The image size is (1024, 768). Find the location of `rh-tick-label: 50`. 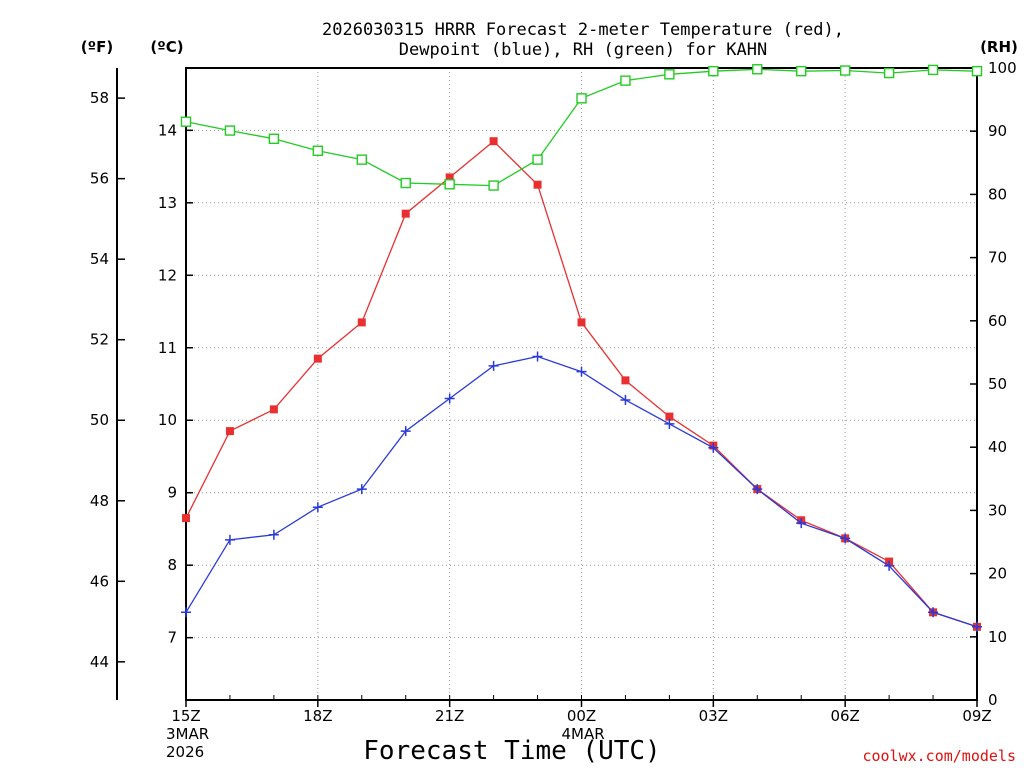

rh-tick-label: 50 is located at coordinates (997, 384).